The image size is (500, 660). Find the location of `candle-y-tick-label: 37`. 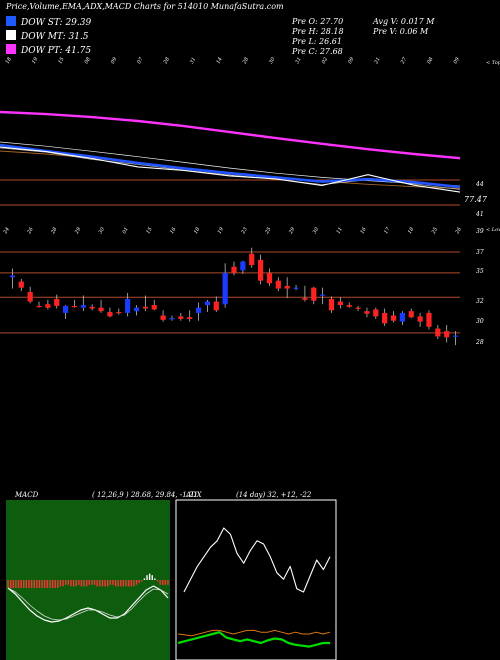

candle-y-tick-label: 37 is located at coordinates (480, 252).